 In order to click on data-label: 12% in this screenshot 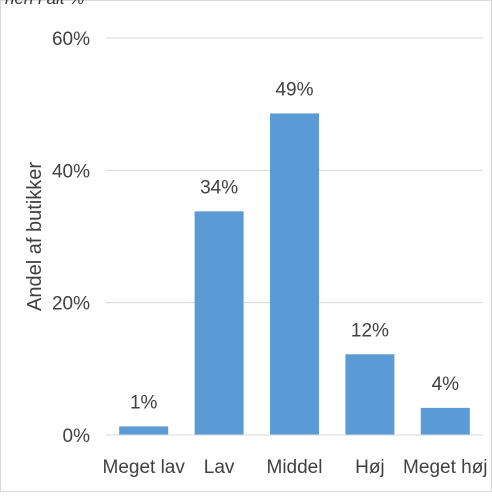, I will do `click(370, 330)`.